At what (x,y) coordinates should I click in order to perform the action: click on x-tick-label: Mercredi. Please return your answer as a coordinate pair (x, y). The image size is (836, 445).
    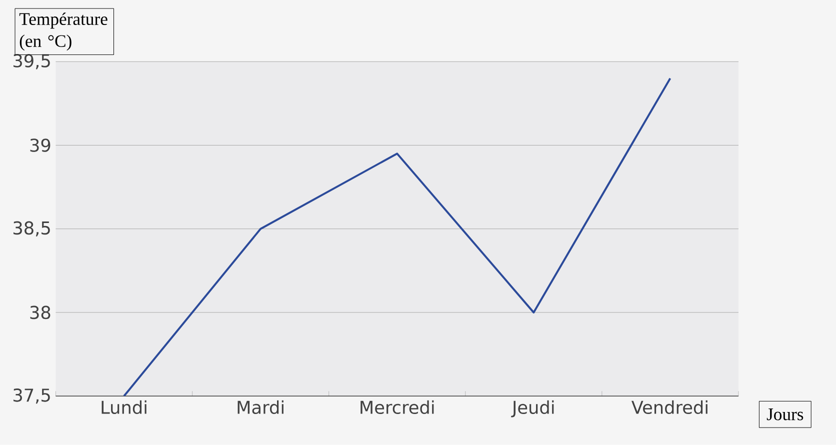
    Looking at the image, I should click on (397, 407).